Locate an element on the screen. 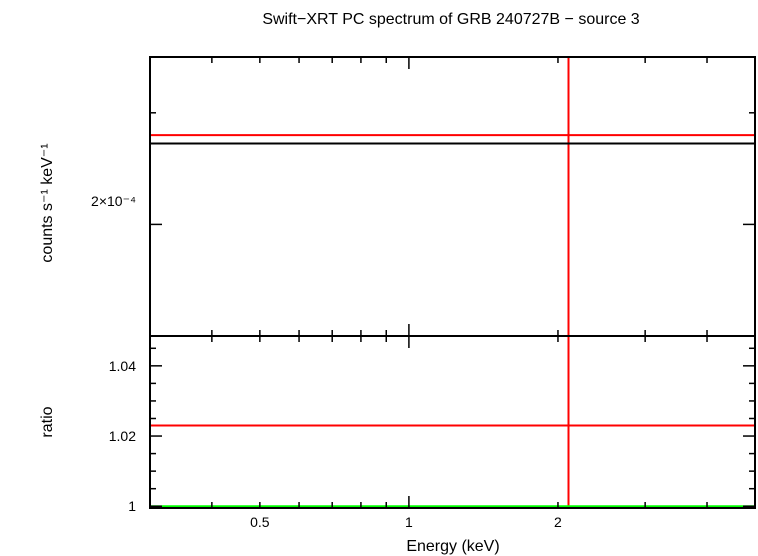  ratio-y-tick-label: 1.02 is located at coordinates (122, 436).